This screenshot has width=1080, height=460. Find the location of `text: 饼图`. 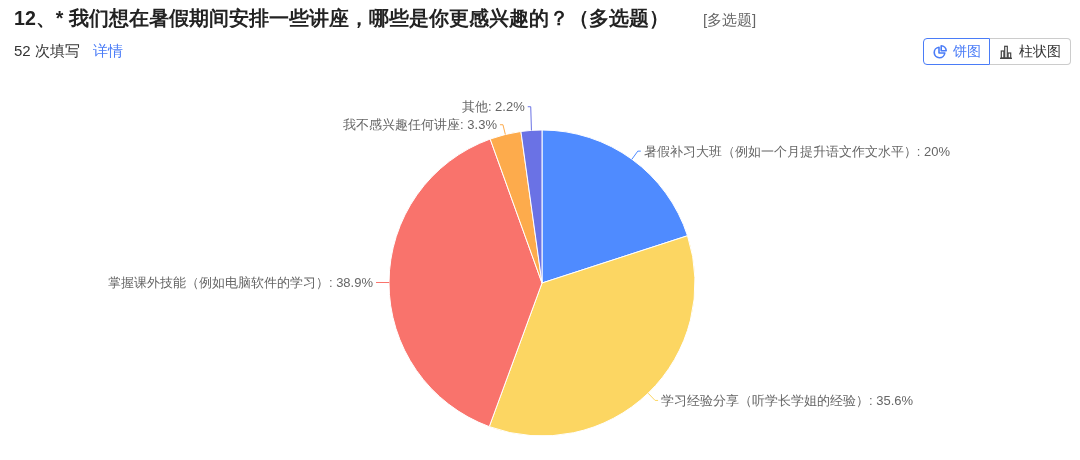

text: 饼图 is located at coordinates (966, 51).